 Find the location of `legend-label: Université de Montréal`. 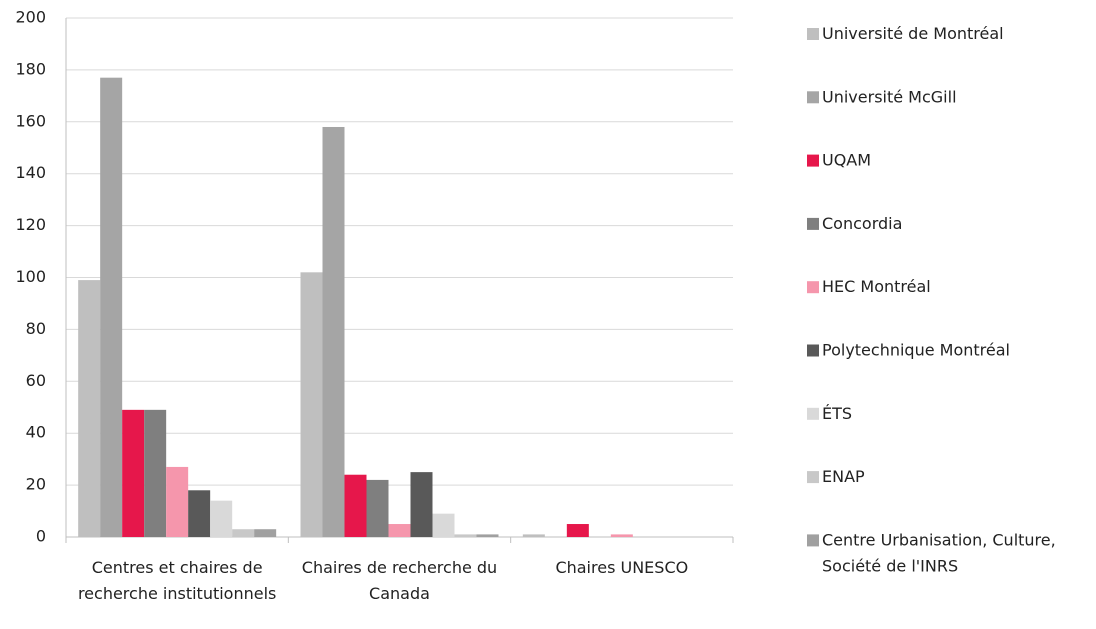

legend-label: Université de Montréal is located at coordinates (913, 33).